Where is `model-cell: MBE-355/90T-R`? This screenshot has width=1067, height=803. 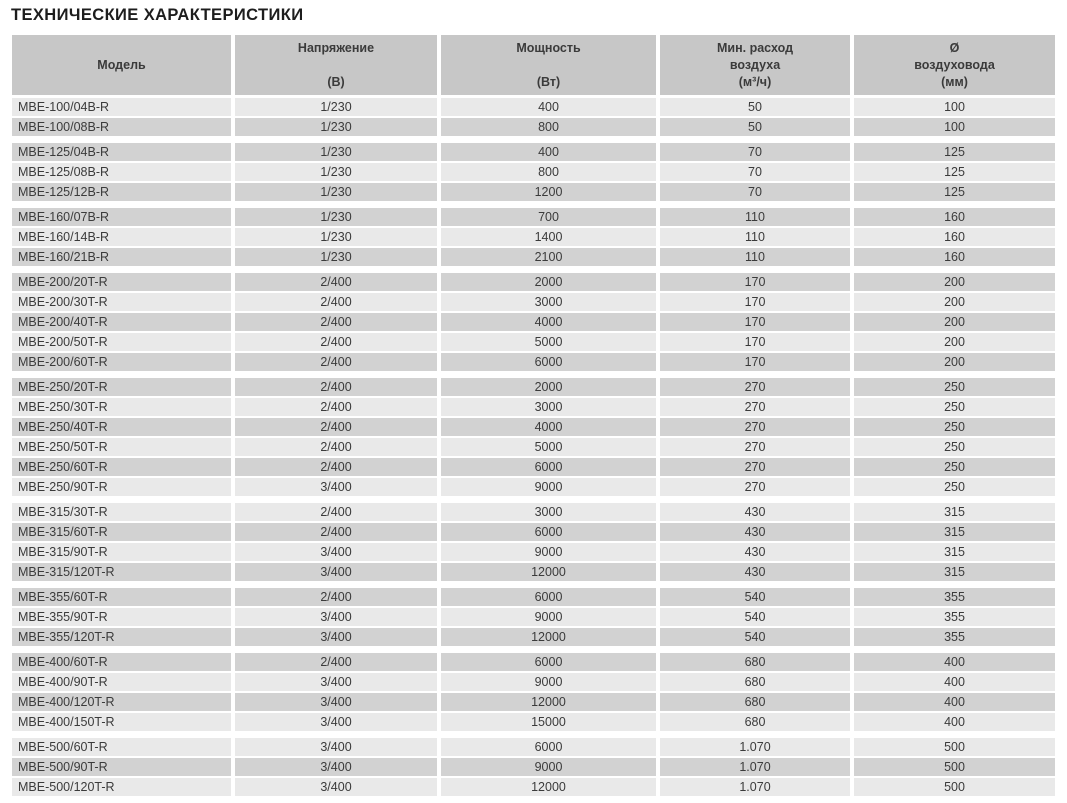 model-cell: MBE-355/90T-R is located at coordinates (121, 617).